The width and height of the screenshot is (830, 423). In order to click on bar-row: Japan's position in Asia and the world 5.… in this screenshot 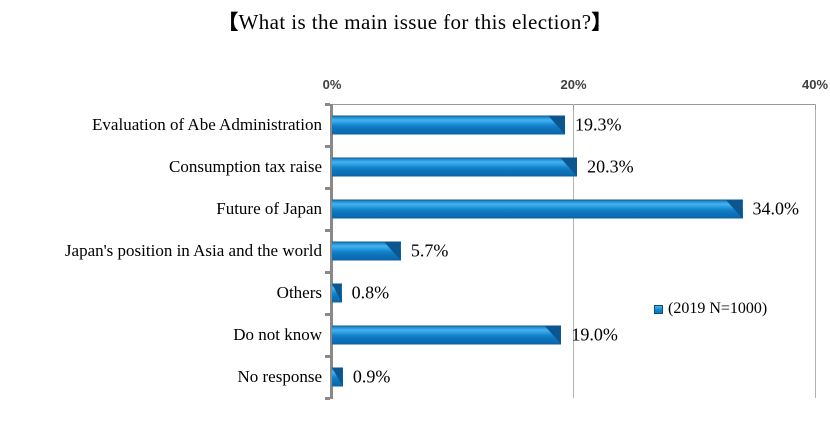, I will do `click(415, 251)`.